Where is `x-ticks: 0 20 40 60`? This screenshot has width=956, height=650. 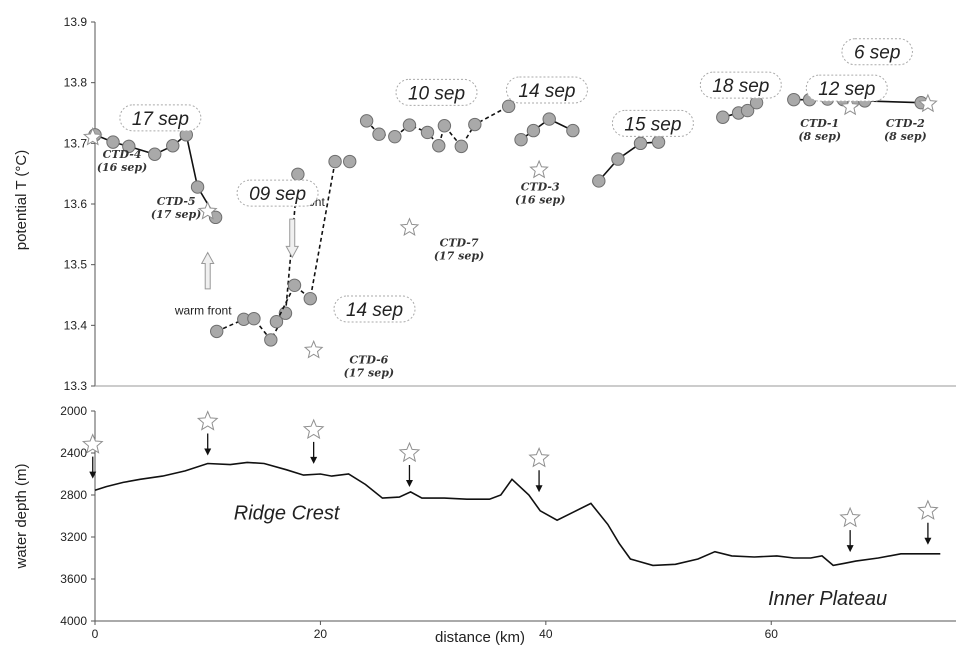
x-ticks: 0 20 40 60 is located at coordinates (435, 631).